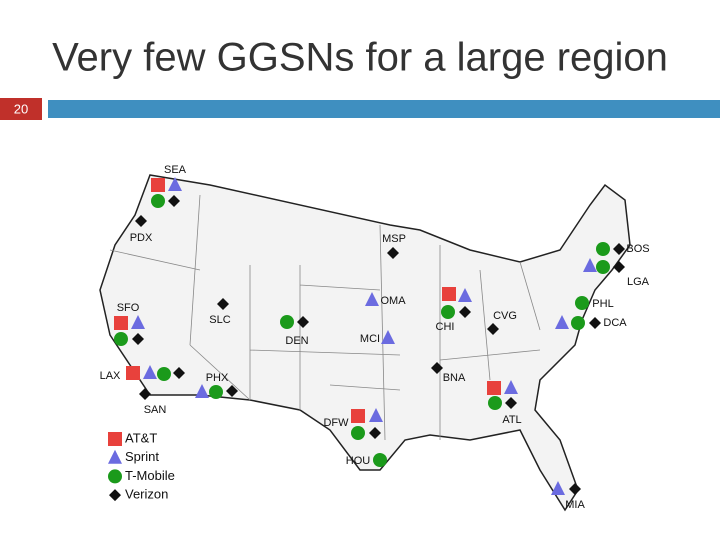  What do you see at coordinates (296, 341) in the screenshot?
I see `city-label: DEN` at bounding box center [296, 341].